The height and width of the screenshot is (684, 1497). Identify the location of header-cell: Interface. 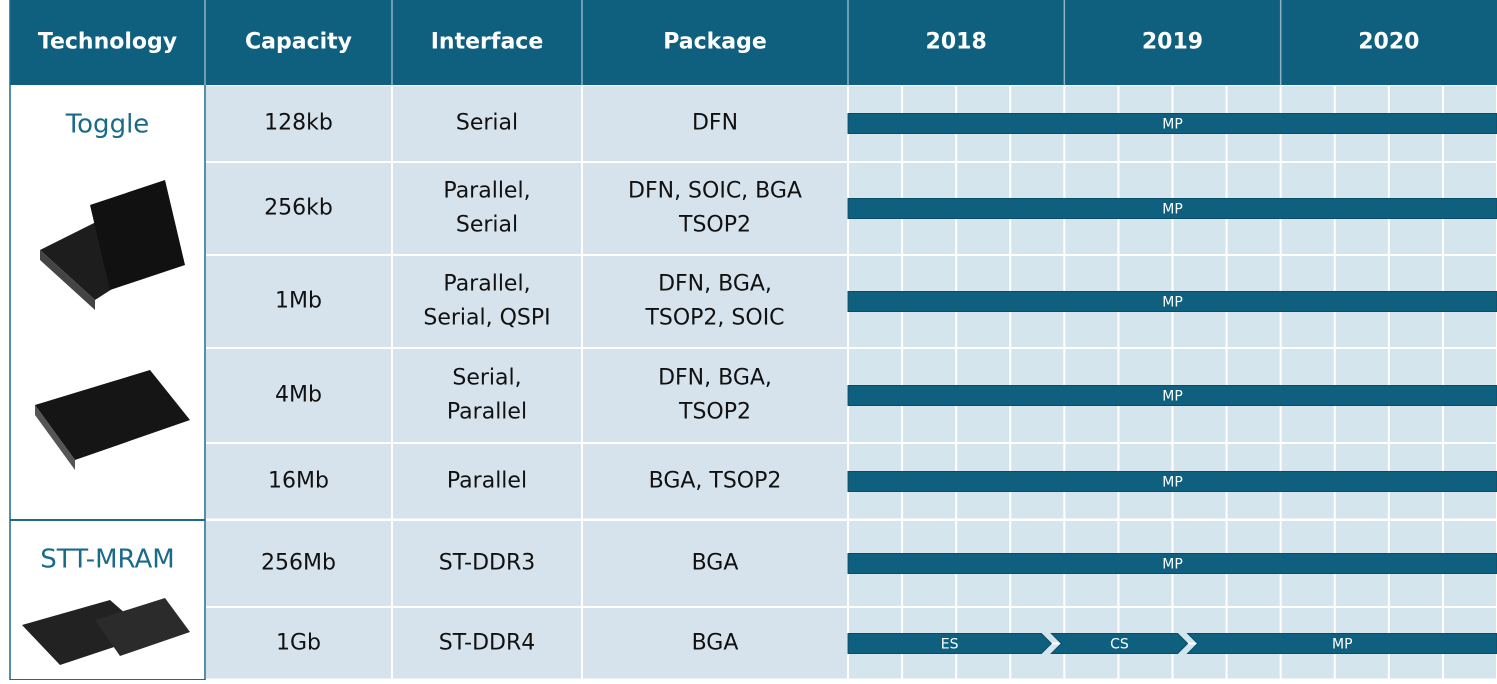
(487, 42).